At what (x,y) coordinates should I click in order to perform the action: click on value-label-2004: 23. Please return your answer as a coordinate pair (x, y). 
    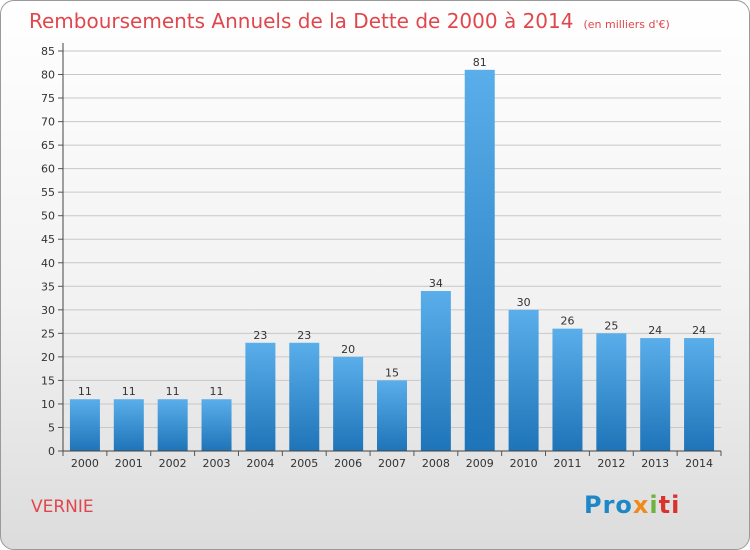
    Looking at the image, I should click on (260, 335).